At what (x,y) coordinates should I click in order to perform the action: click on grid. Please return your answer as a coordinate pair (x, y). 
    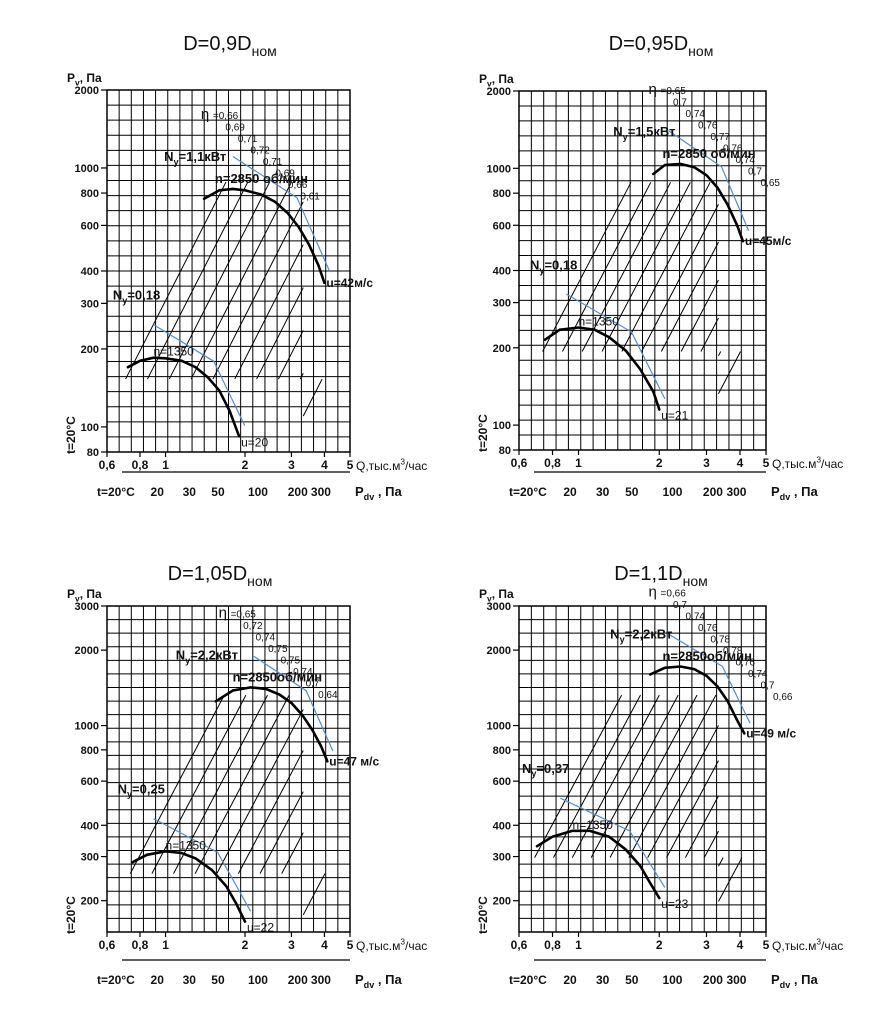
    Looking at the image, I should click on (228, 271).